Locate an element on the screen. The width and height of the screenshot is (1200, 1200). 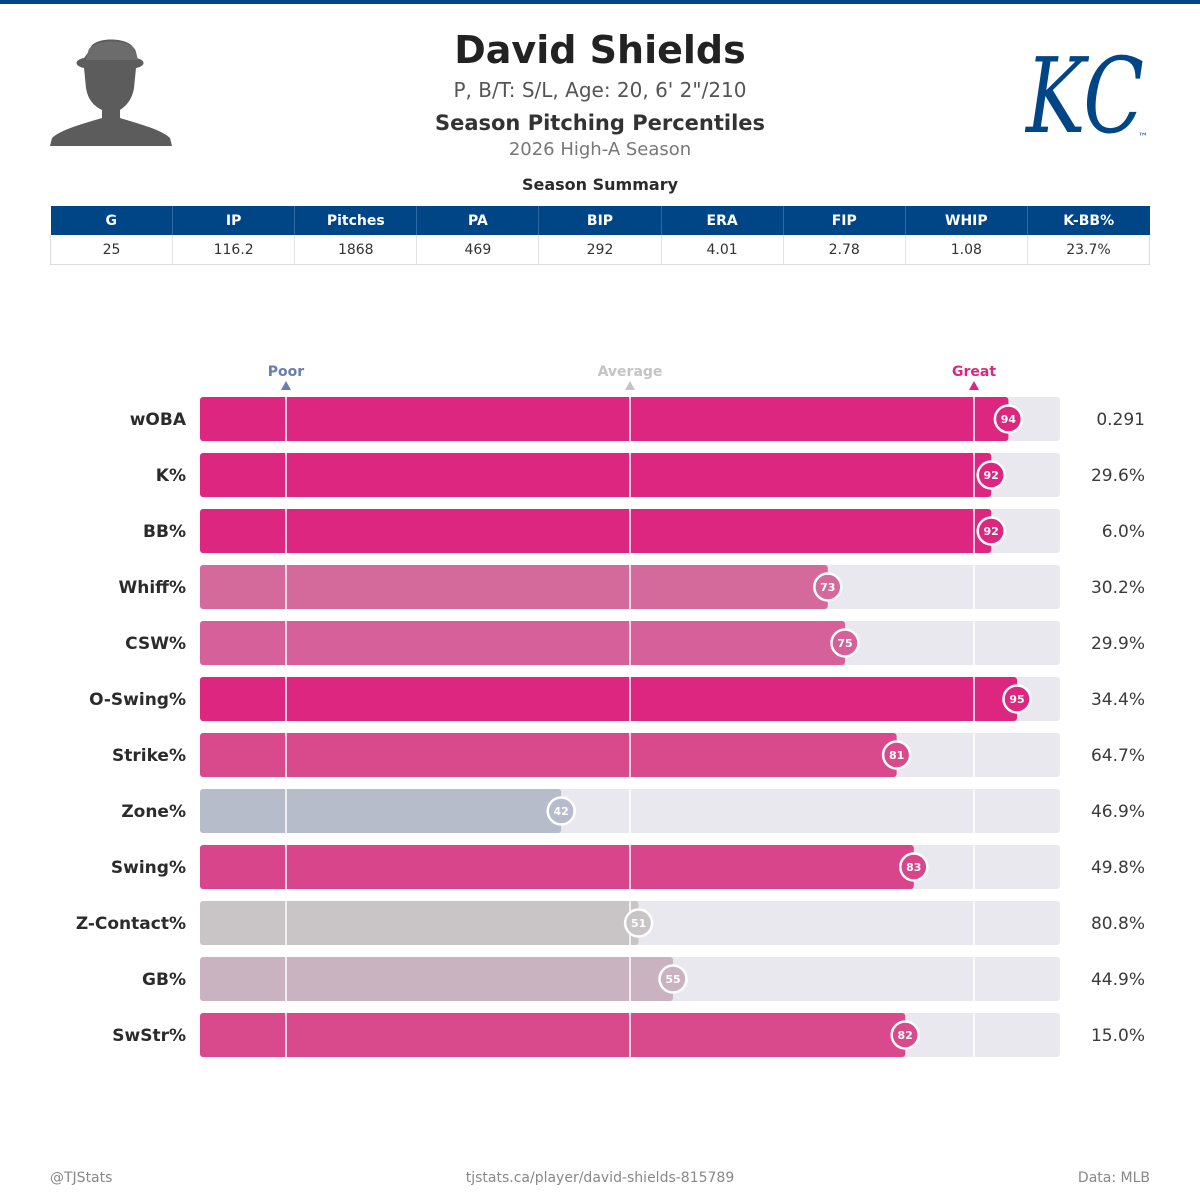
summary-header-cell: ERA is located at coordinates (722, 220).